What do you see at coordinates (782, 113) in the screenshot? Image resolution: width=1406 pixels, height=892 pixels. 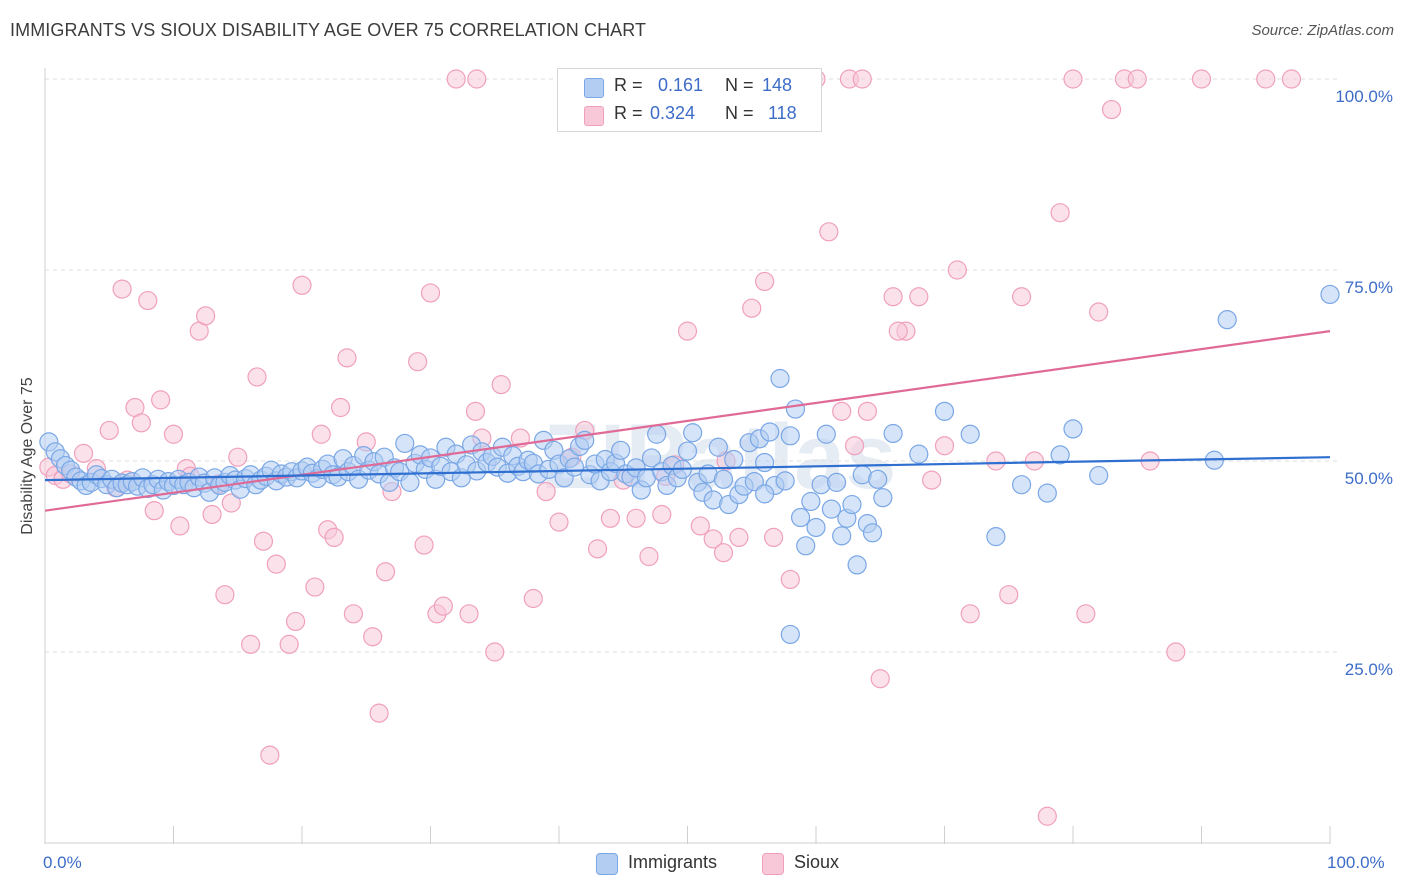 I see `n-value: 118` at bounding box center [782, 113].